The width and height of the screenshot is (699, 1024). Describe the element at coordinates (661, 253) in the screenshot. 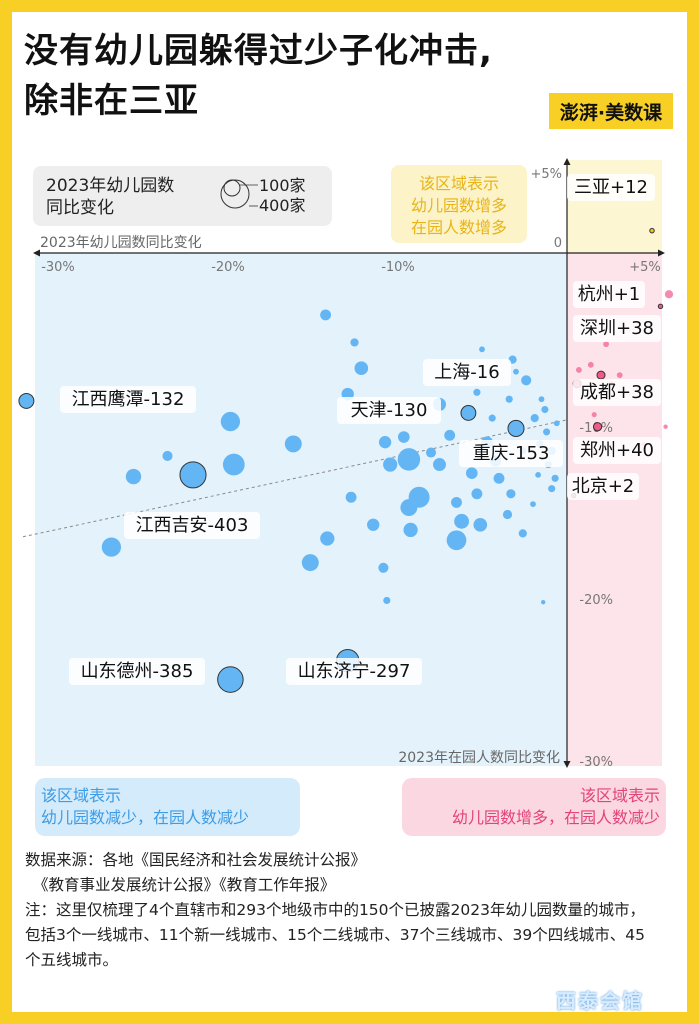

I see `x-axis-arrow-right` at that location.